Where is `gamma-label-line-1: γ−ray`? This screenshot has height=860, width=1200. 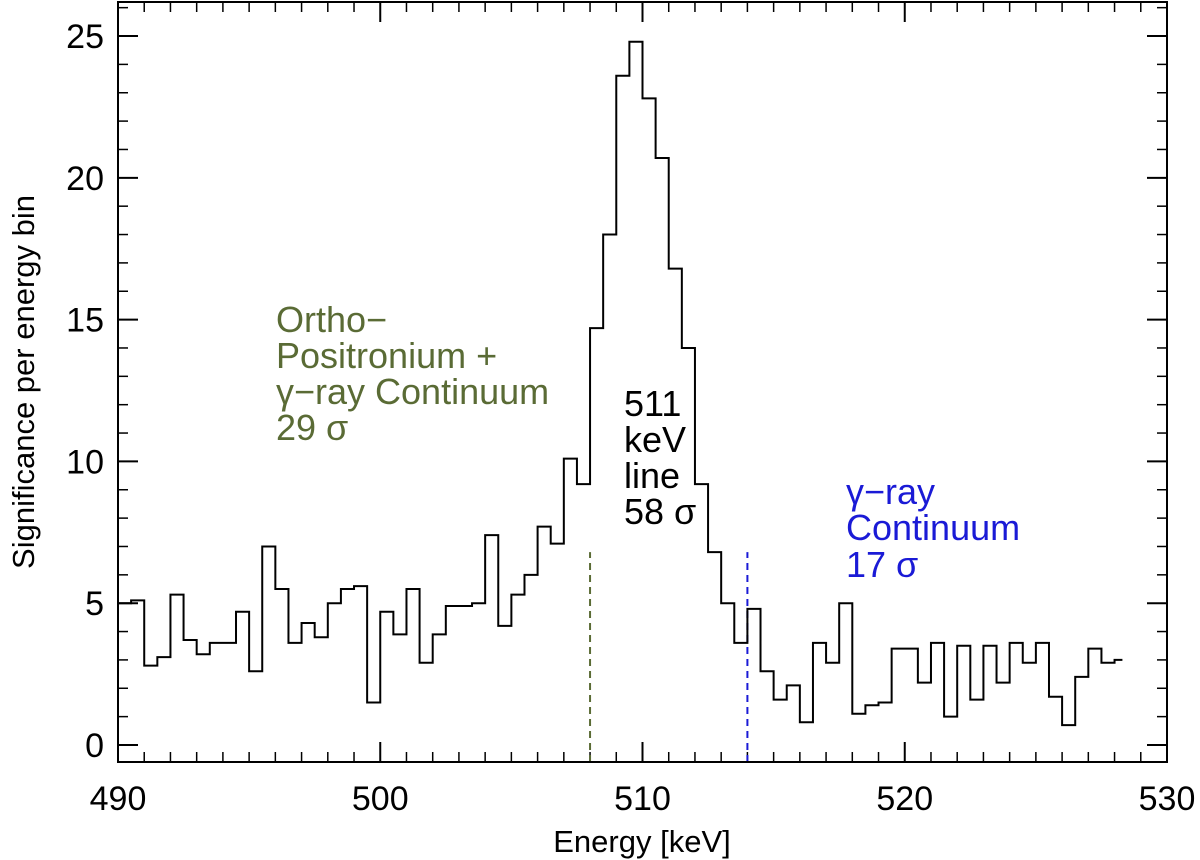
gamma-label-line-1: γ−ray is located at coordinates (890, 491).